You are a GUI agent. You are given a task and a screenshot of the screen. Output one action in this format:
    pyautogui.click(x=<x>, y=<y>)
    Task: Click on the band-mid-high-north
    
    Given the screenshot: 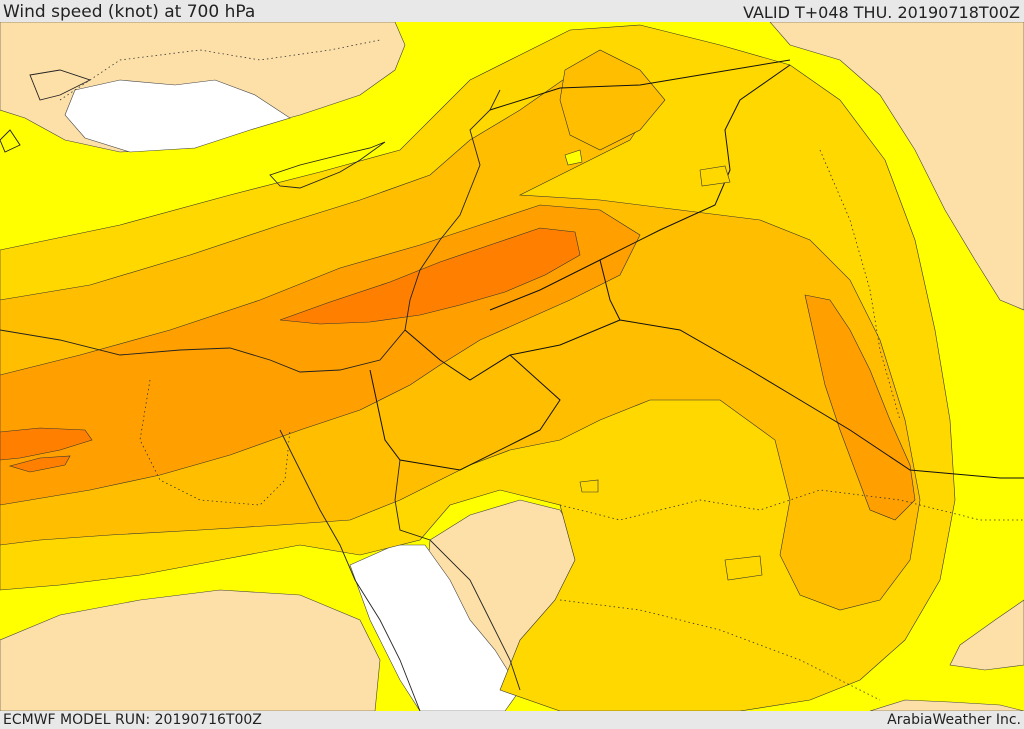 What is the action you would take?
    pyautogui.click(x=612, y=100)
    